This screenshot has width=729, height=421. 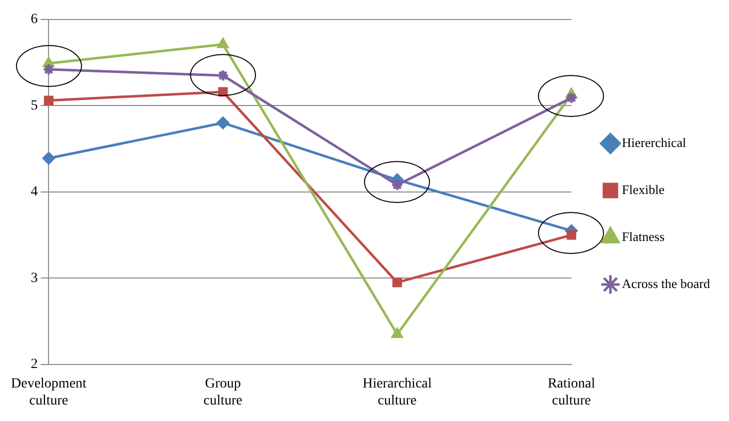 I want to click on y-tick-label: 2, so click(x=34, y=364).